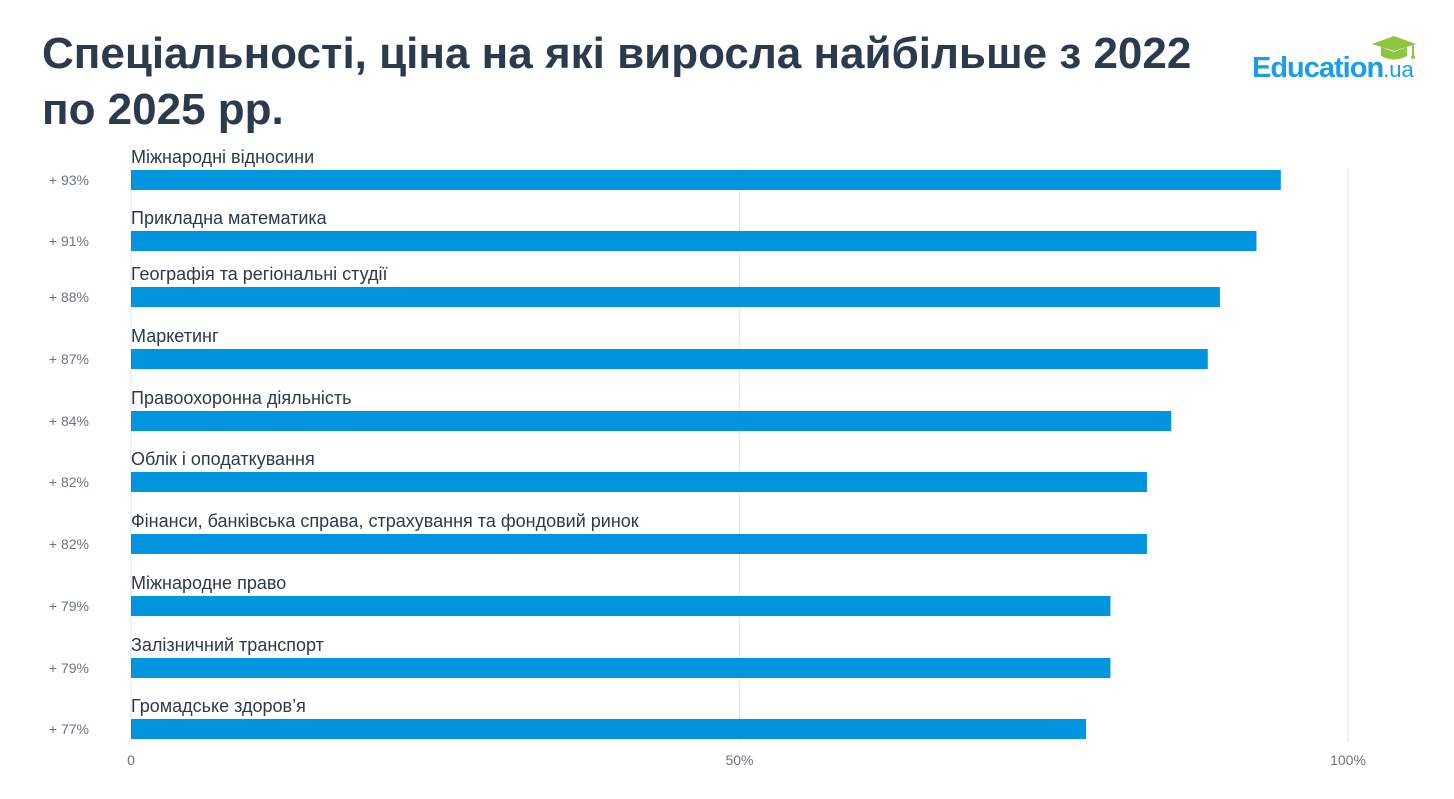 The width and height of the screenshot is (1454, 799). What do you see at coordinates (69, 241) in the screenshot?
I see `value-label: + 91%` at bounding box center [69, 241].